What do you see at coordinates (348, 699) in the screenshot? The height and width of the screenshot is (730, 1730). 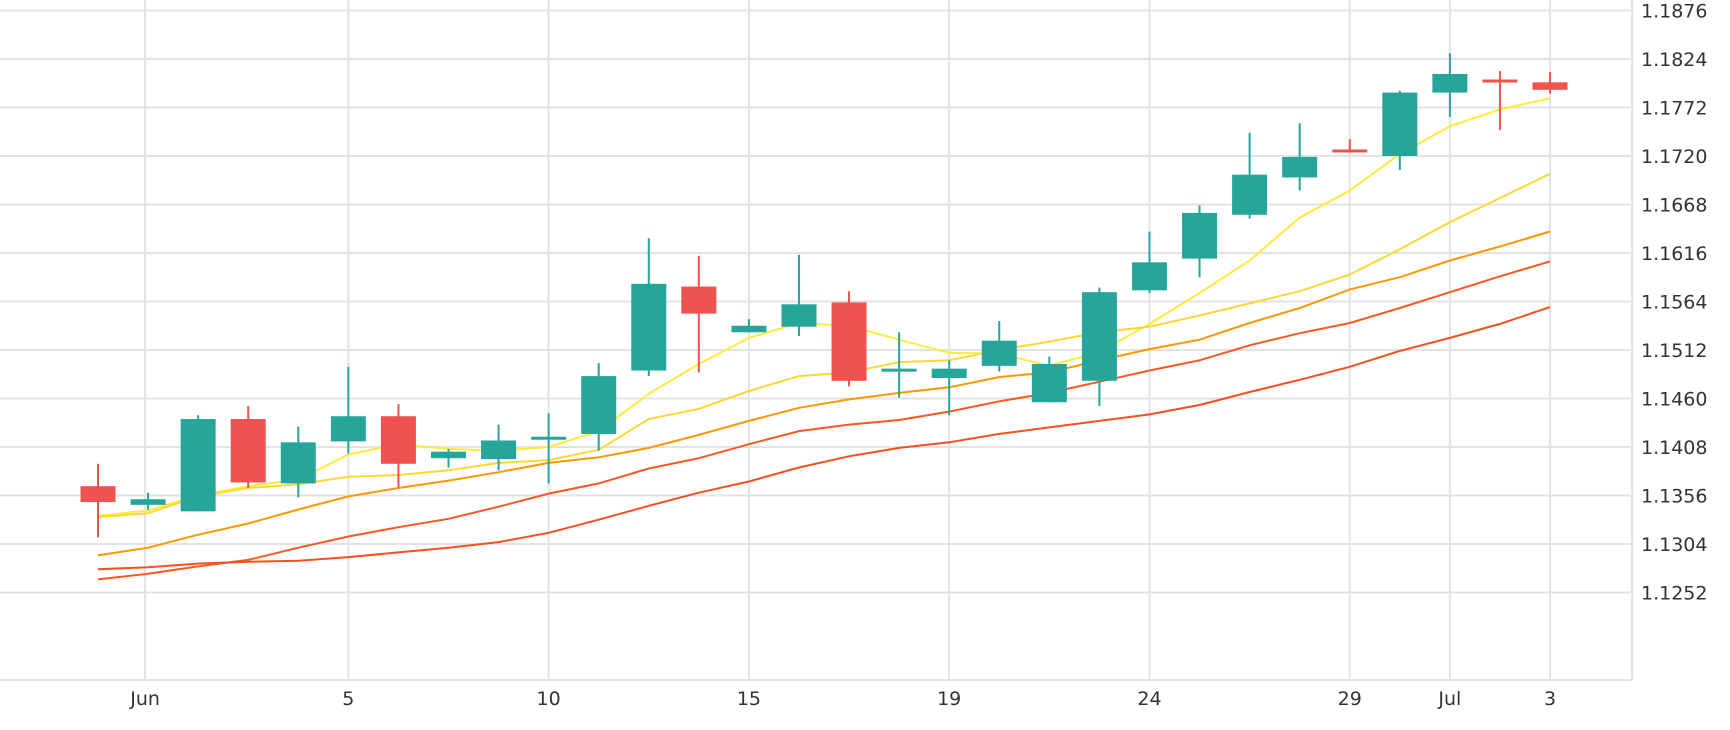 I see `x-tick-label: 5` at bounding box center [348, 699].